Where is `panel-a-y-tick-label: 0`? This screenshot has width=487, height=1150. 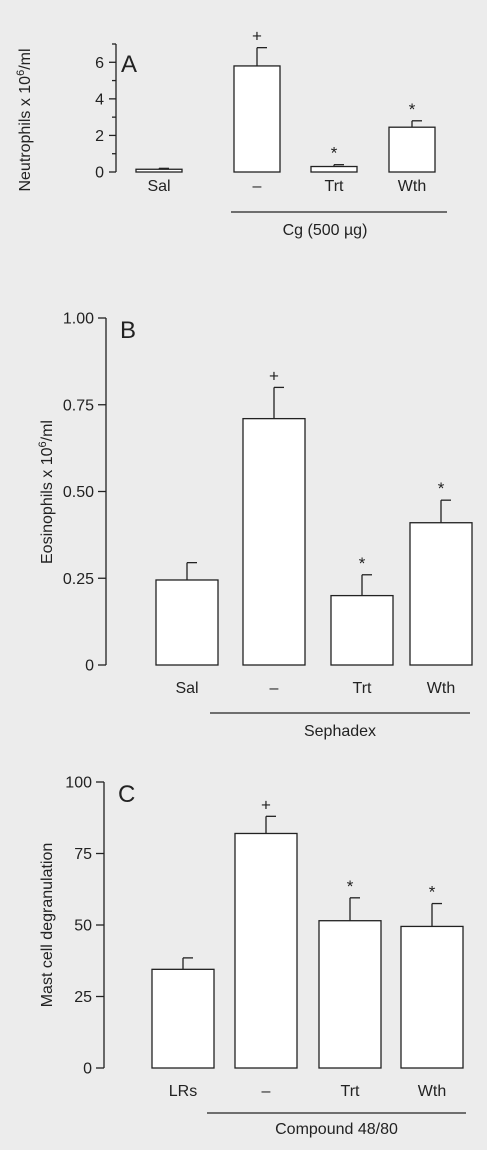 panel-a-y-tick-label: 0 is located at coordinates (99, 173).